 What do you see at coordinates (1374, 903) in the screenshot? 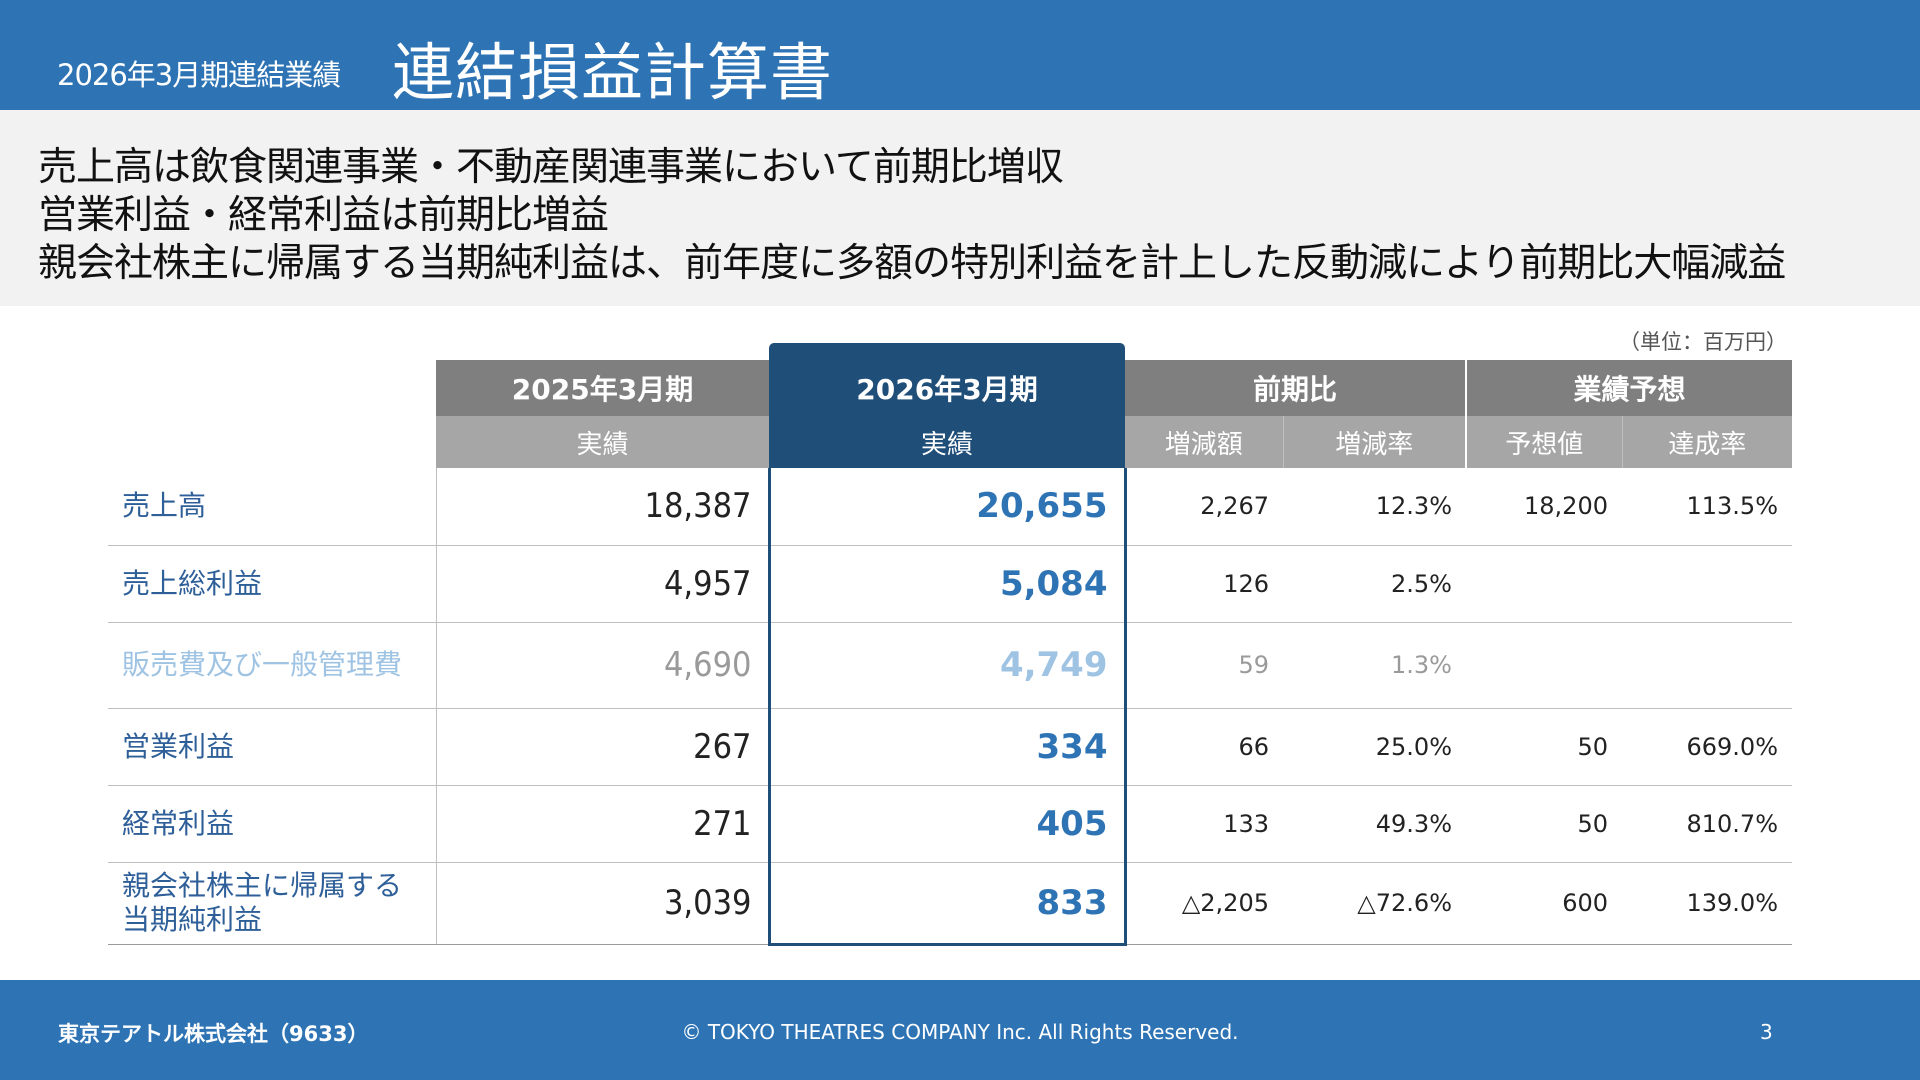
I see `yoy-rate-value: △72.6%` at bounding box center [1374, 903].